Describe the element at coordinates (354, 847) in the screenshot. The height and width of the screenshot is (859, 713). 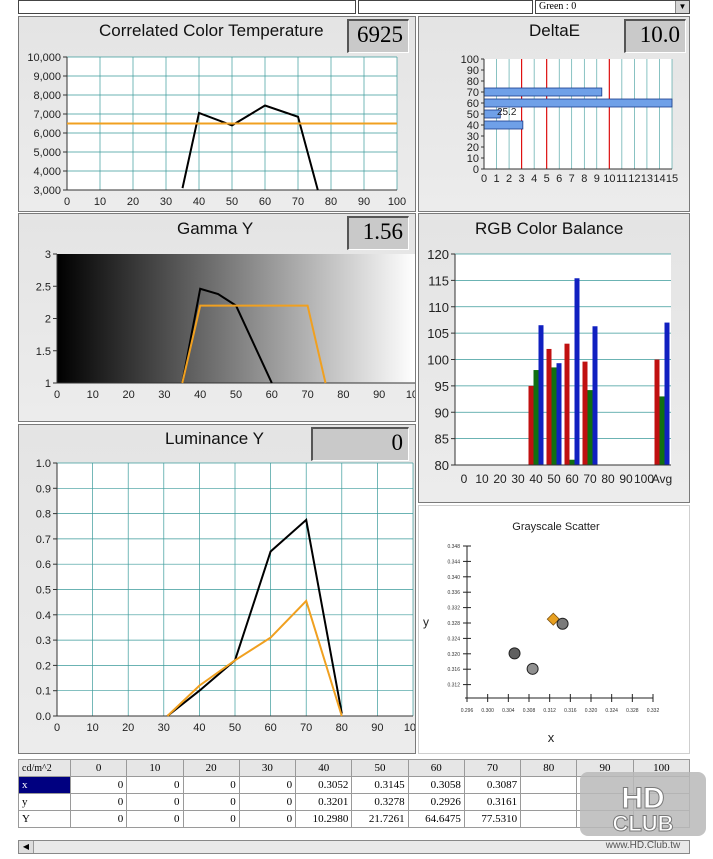
I see `horizontal-scrollbar: ◀` at that location.